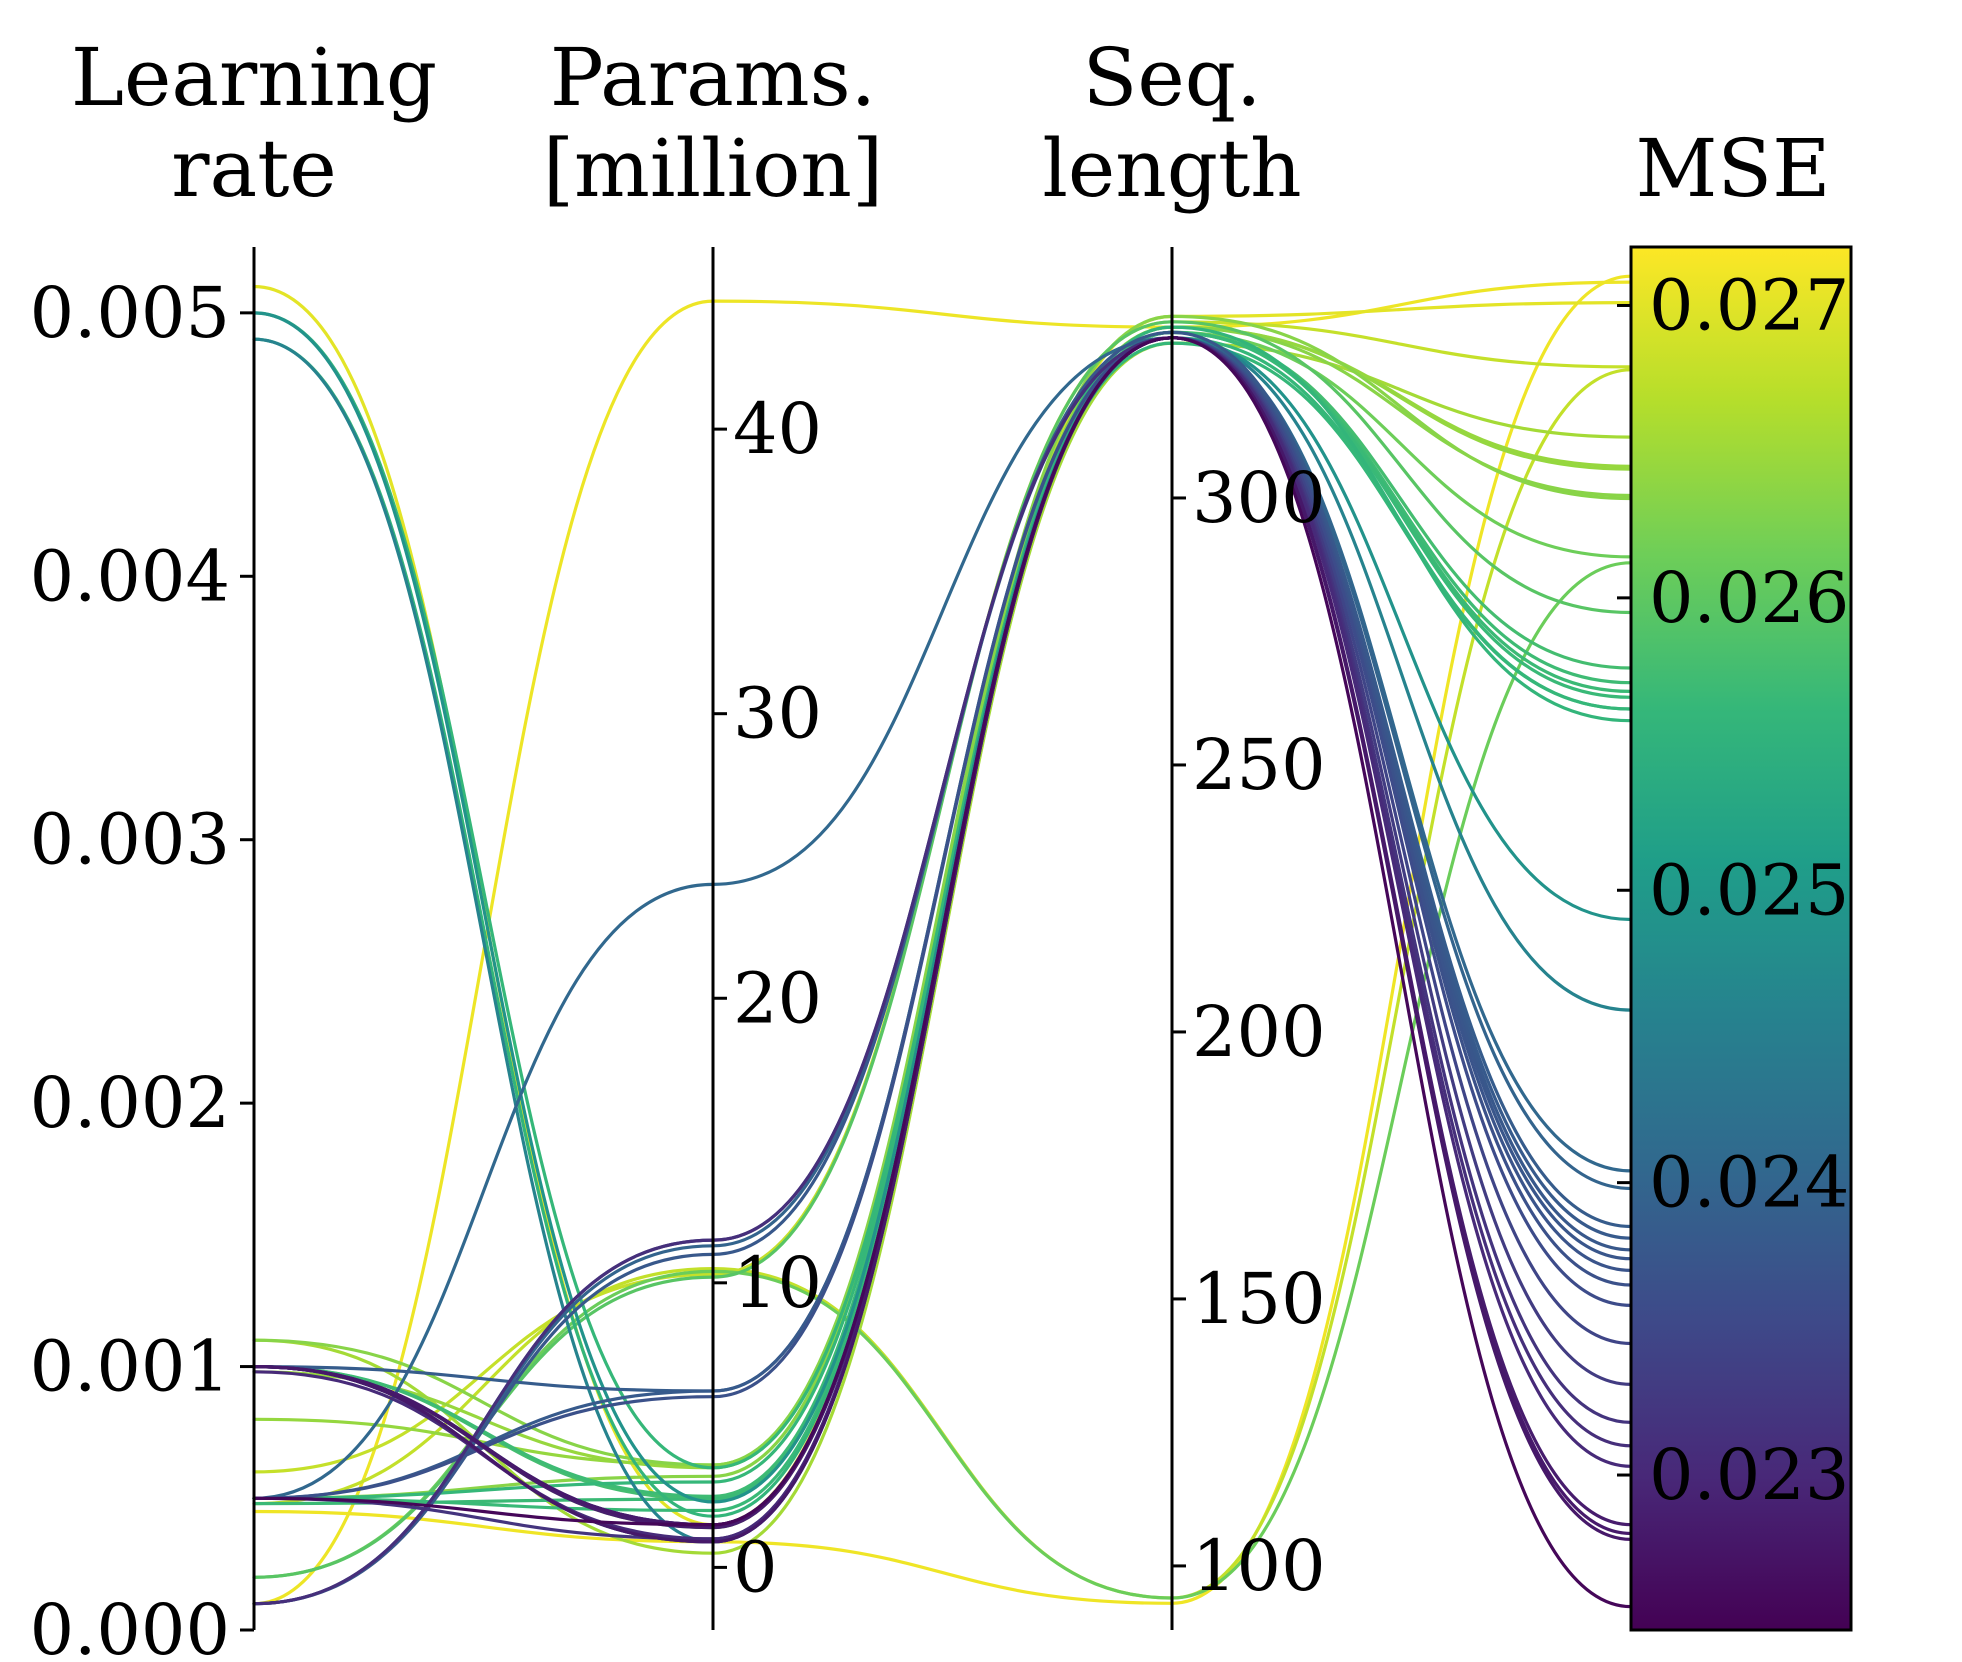 Image resolution: width=1962 pixels, height=1662 pixels. What do you see at coordinates (1749, 890) in the screenshot?
I see `tick-label-mse: 0.025` at bounding box center [1749, 890].